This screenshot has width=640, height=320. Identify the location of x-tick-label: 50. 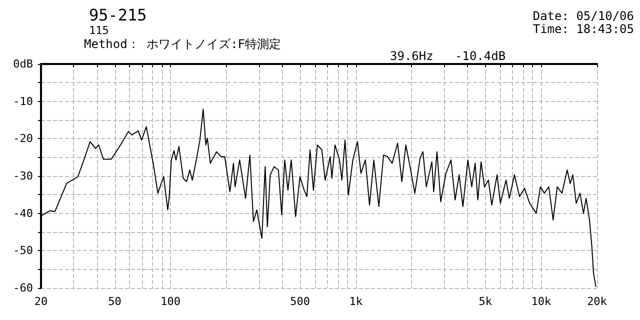
(115, 301).